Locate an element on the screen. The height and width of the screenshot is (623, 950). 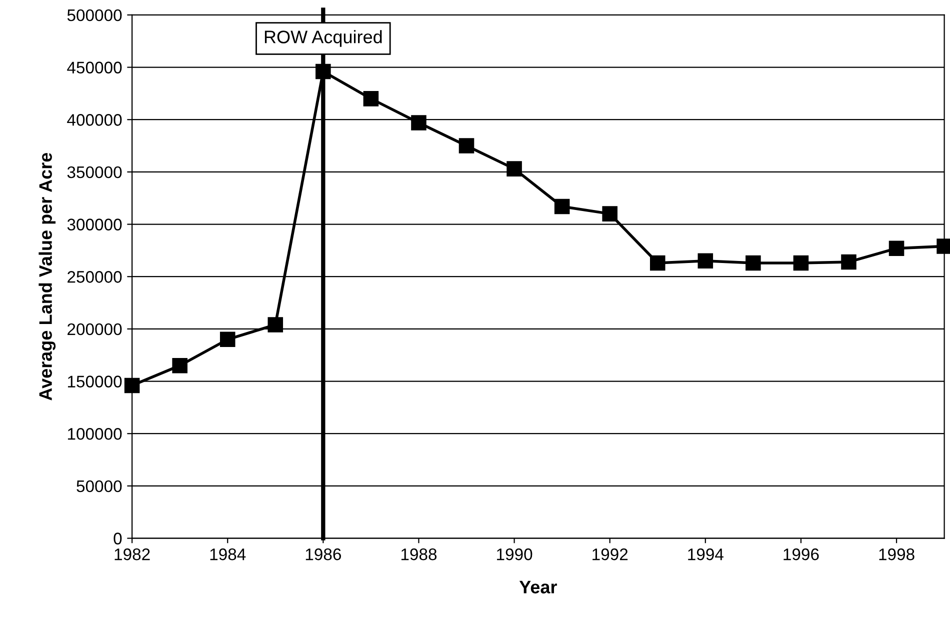
x-tick-label: 1990 is located at coordinates (514, 554).